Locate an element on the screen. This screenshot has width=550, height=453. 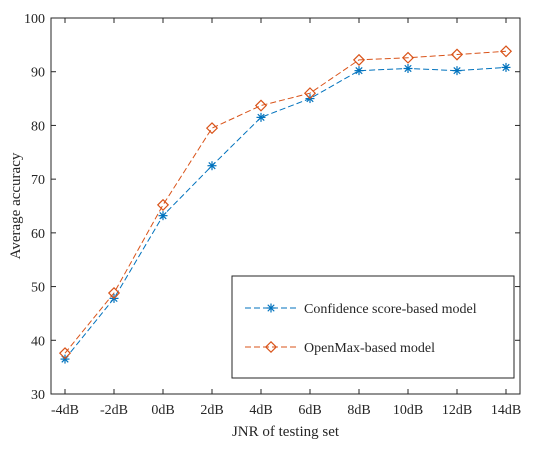
y-tick-label: 40 is located at coordinates (38, 341).